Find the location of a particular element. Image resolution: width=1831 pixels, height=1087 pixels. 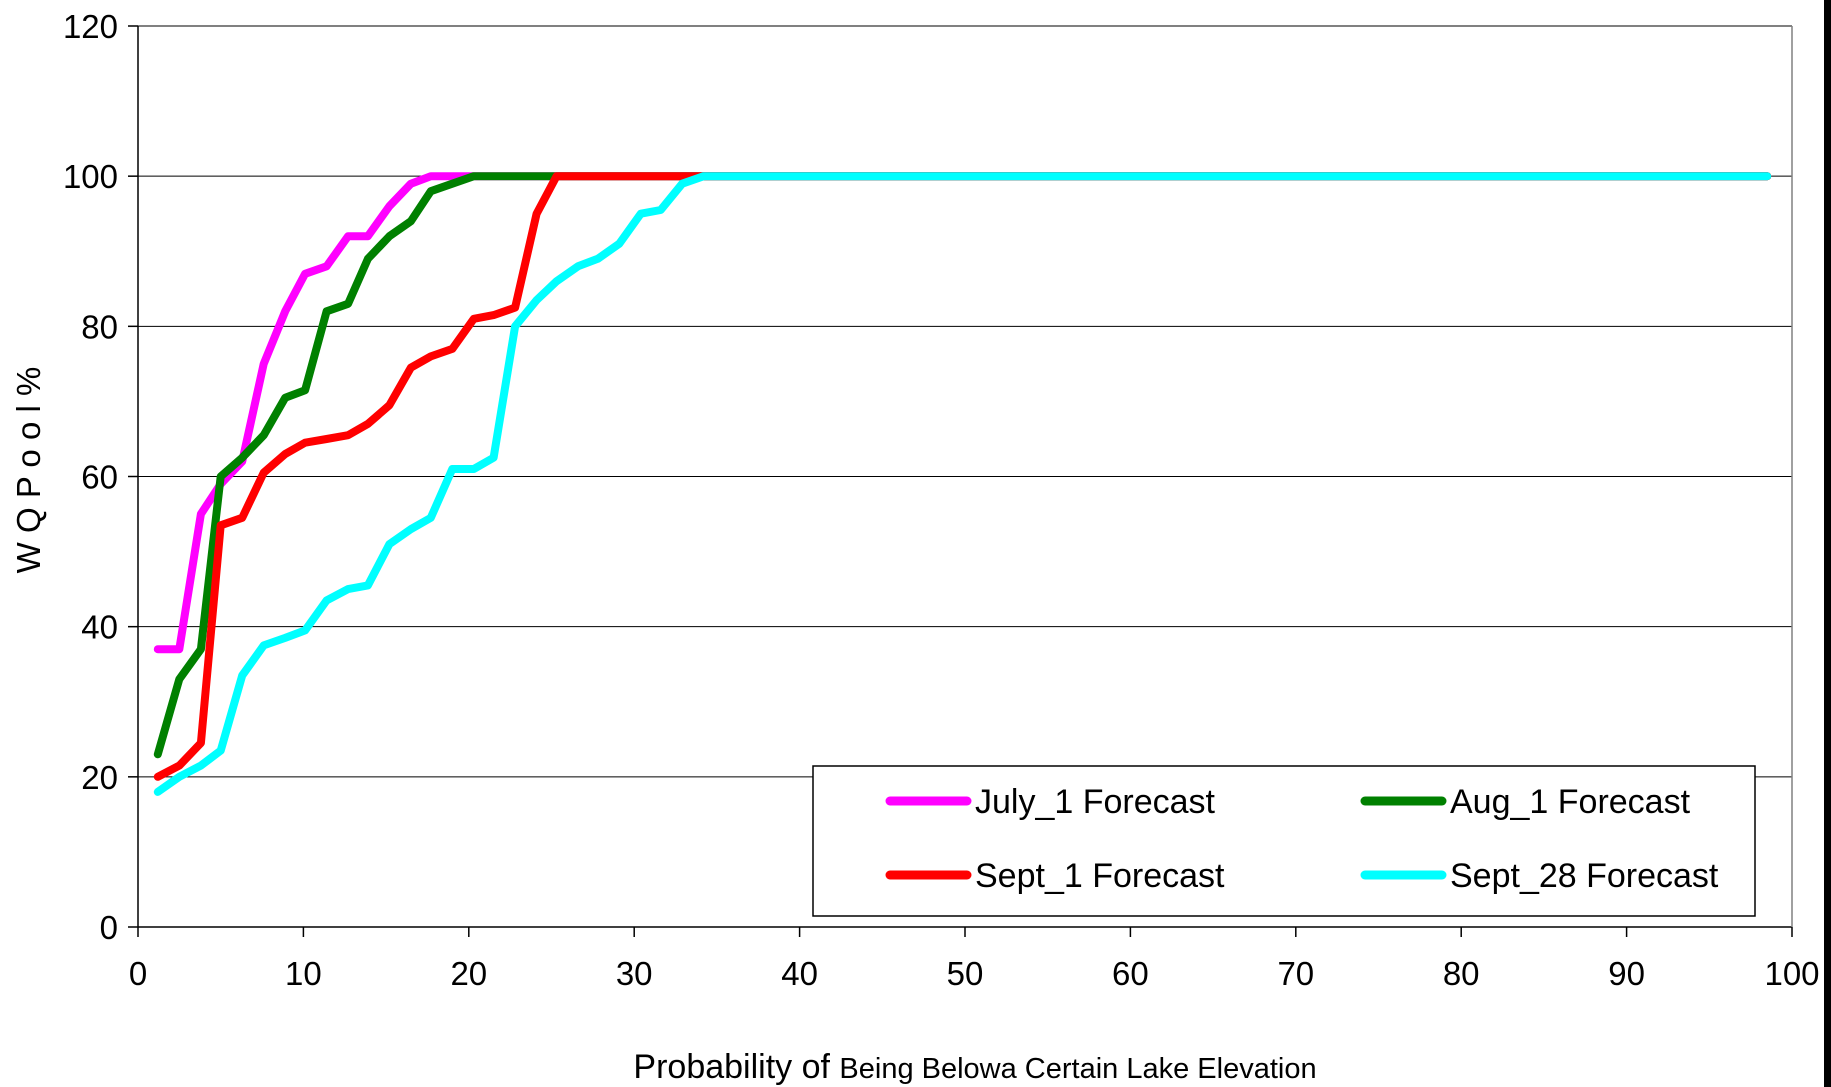

x-tick-label-6: 60 is located at coordinates (1130, 973).